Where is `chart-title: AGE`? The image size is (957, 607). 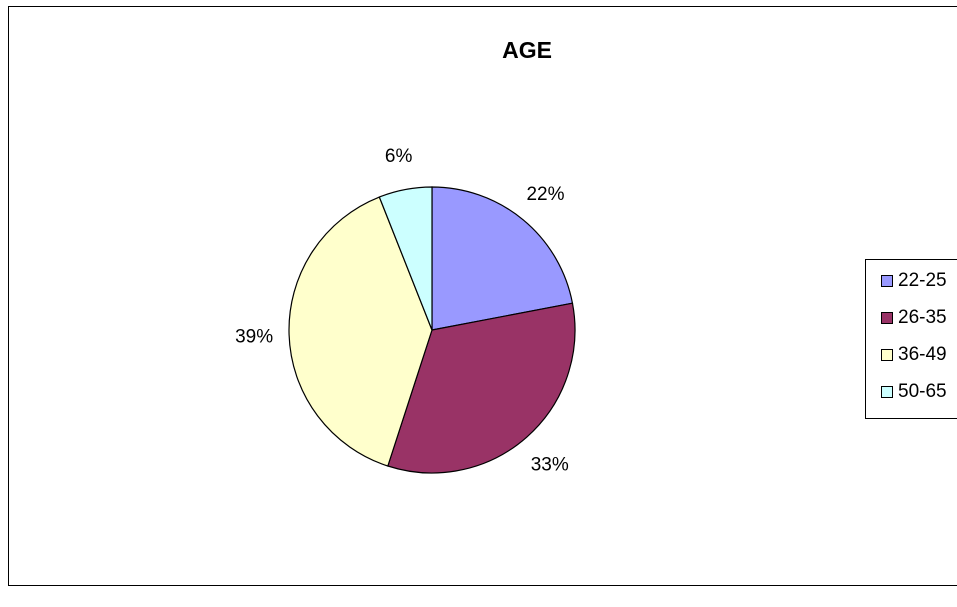
chart-title: AGE is located at coordinates (527, 50).